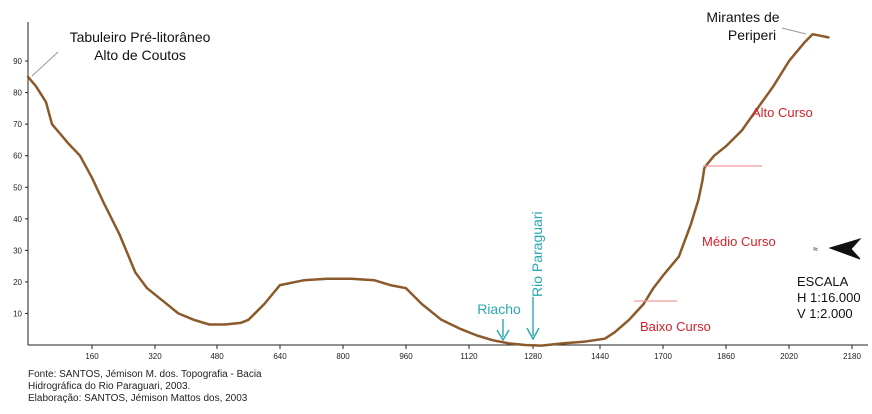 The height and width of the screenshot is (414, 872). What do you see at coordinates (343, 356) in the screenshot?
I see `x-tick-label: 800` at bounding box center [343, 356].